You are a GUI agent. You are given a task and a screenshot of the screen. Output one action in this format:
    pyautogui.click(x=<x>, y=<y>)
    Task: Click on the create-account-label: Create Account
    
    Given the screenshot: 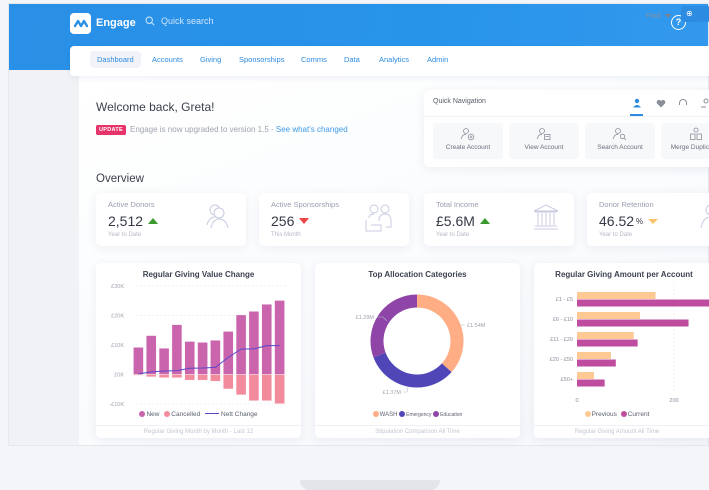 What is the action you would take?
    pyautogui.click(x=468, y=147)
    